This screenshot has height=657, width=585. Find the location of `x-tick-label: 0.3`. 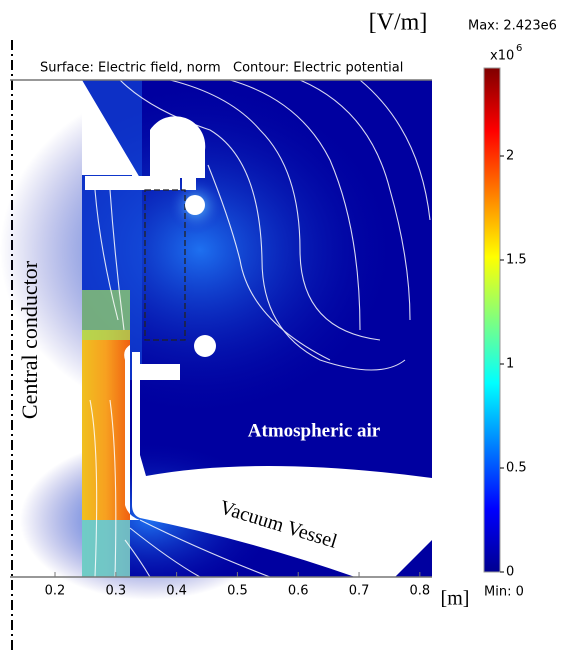

x-tick-label: 0.3 is located at coordinates (115, 591).